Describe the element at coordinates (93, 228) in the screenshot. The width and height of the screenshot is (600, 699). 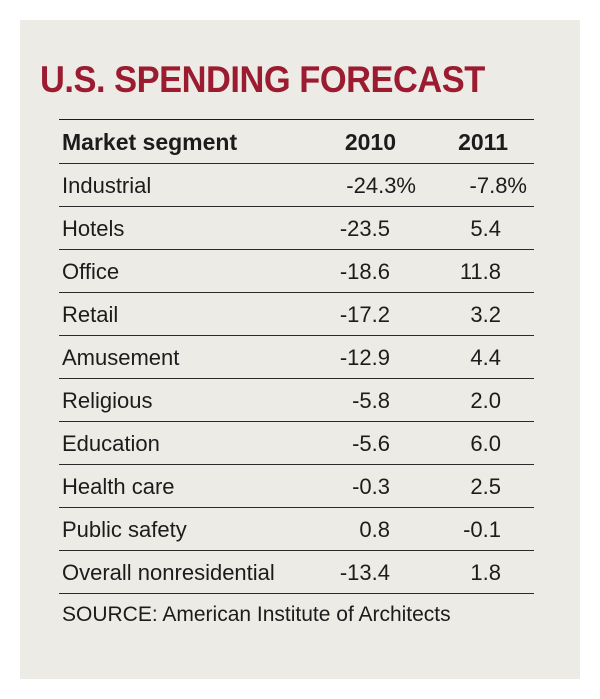
I see `segment-label: Hotels` at that location.